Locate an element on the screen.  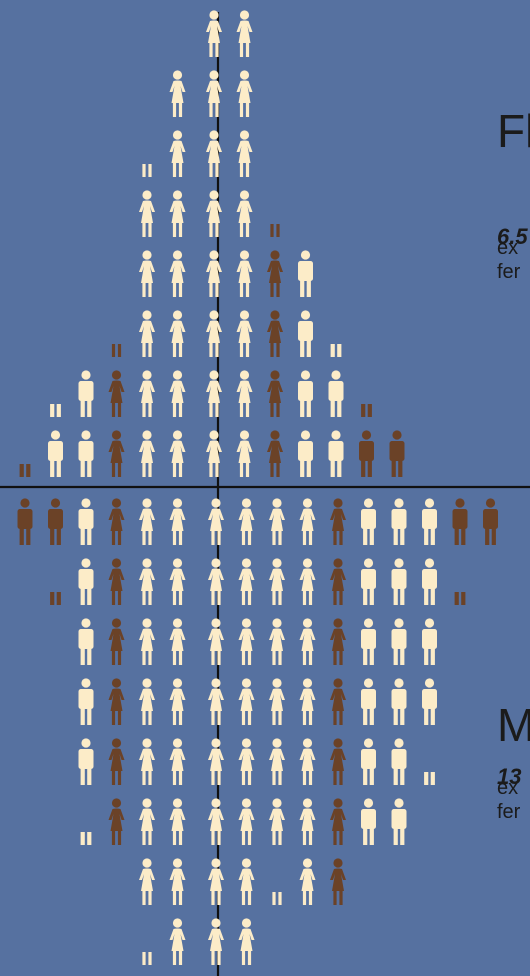
bottom-icon-c13-r2 is located at coordinates (399, 581).